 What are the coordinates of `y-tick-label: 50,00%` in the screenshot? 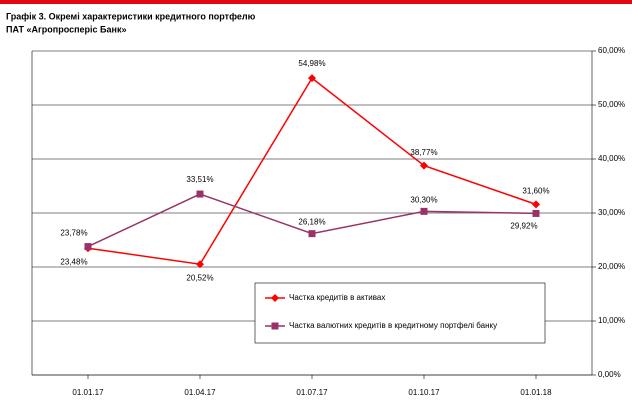 It's located at (611, 104).